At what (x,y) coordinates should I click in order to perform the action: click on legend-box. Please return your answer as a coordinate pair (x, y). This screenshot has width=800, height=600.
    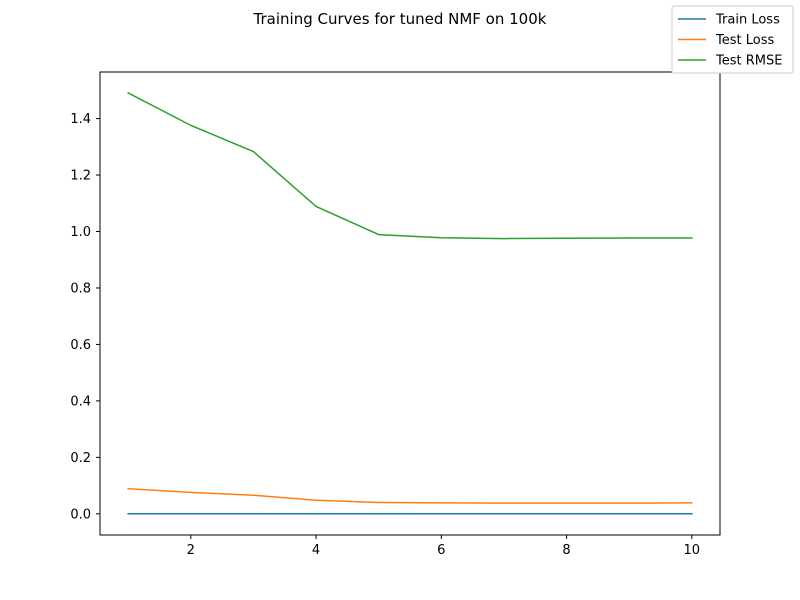
    Looking at the image, I should click on (732, 39).